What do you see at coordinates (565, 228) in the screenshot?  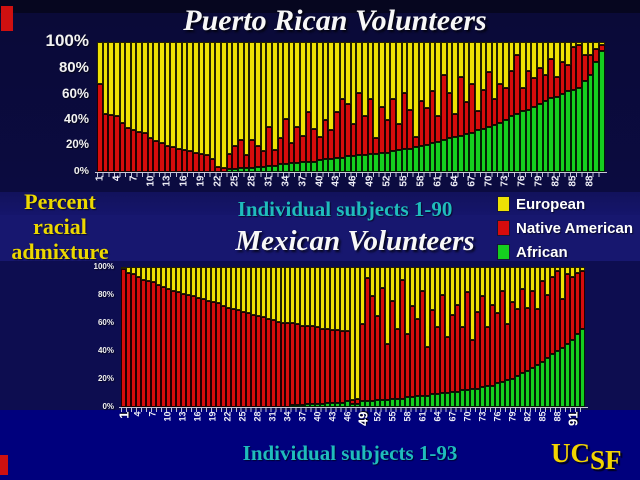 I see `legend: European Native American African` at bounding box center [565, 228].